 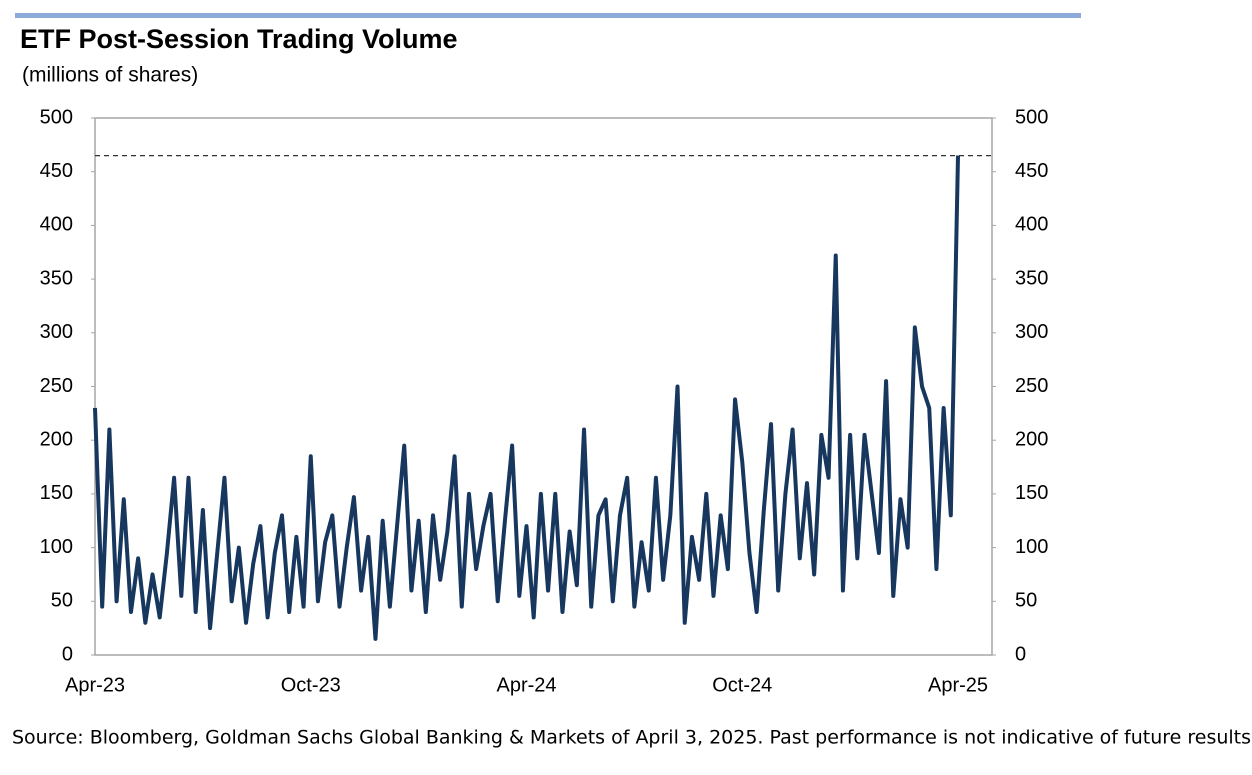 What do you see at coordinates (1026, 601) in the screenshot?
I see `y2-tick-label: 50` at bounding box center [1026, 601].